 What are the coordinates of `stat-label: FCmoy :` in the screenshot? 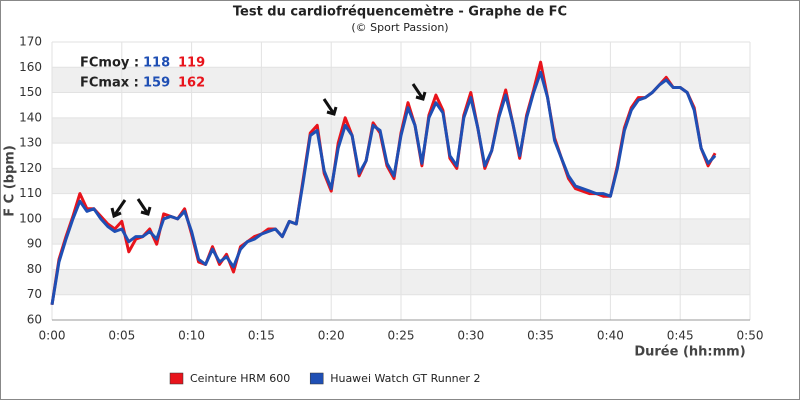 It's located at (109, 63).